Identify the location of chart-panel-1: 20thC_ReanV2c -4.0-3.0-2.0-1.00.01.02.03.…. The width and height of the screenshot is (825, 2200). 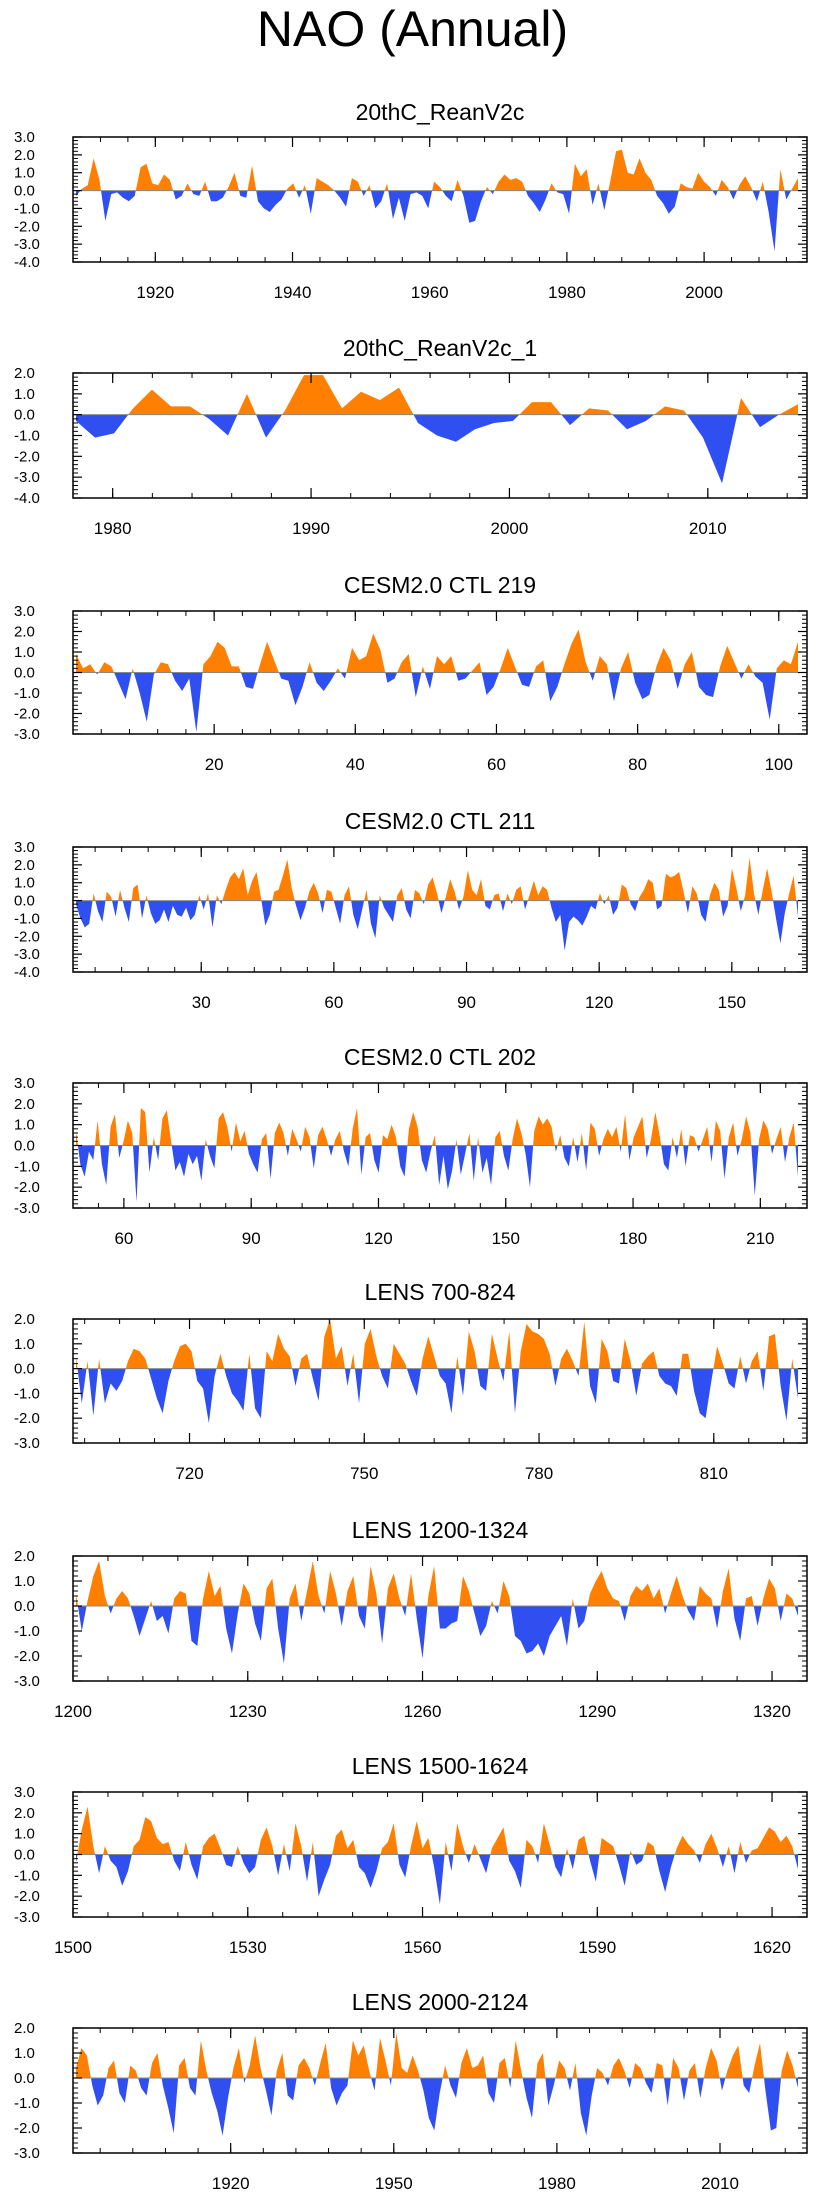
(411, 200).